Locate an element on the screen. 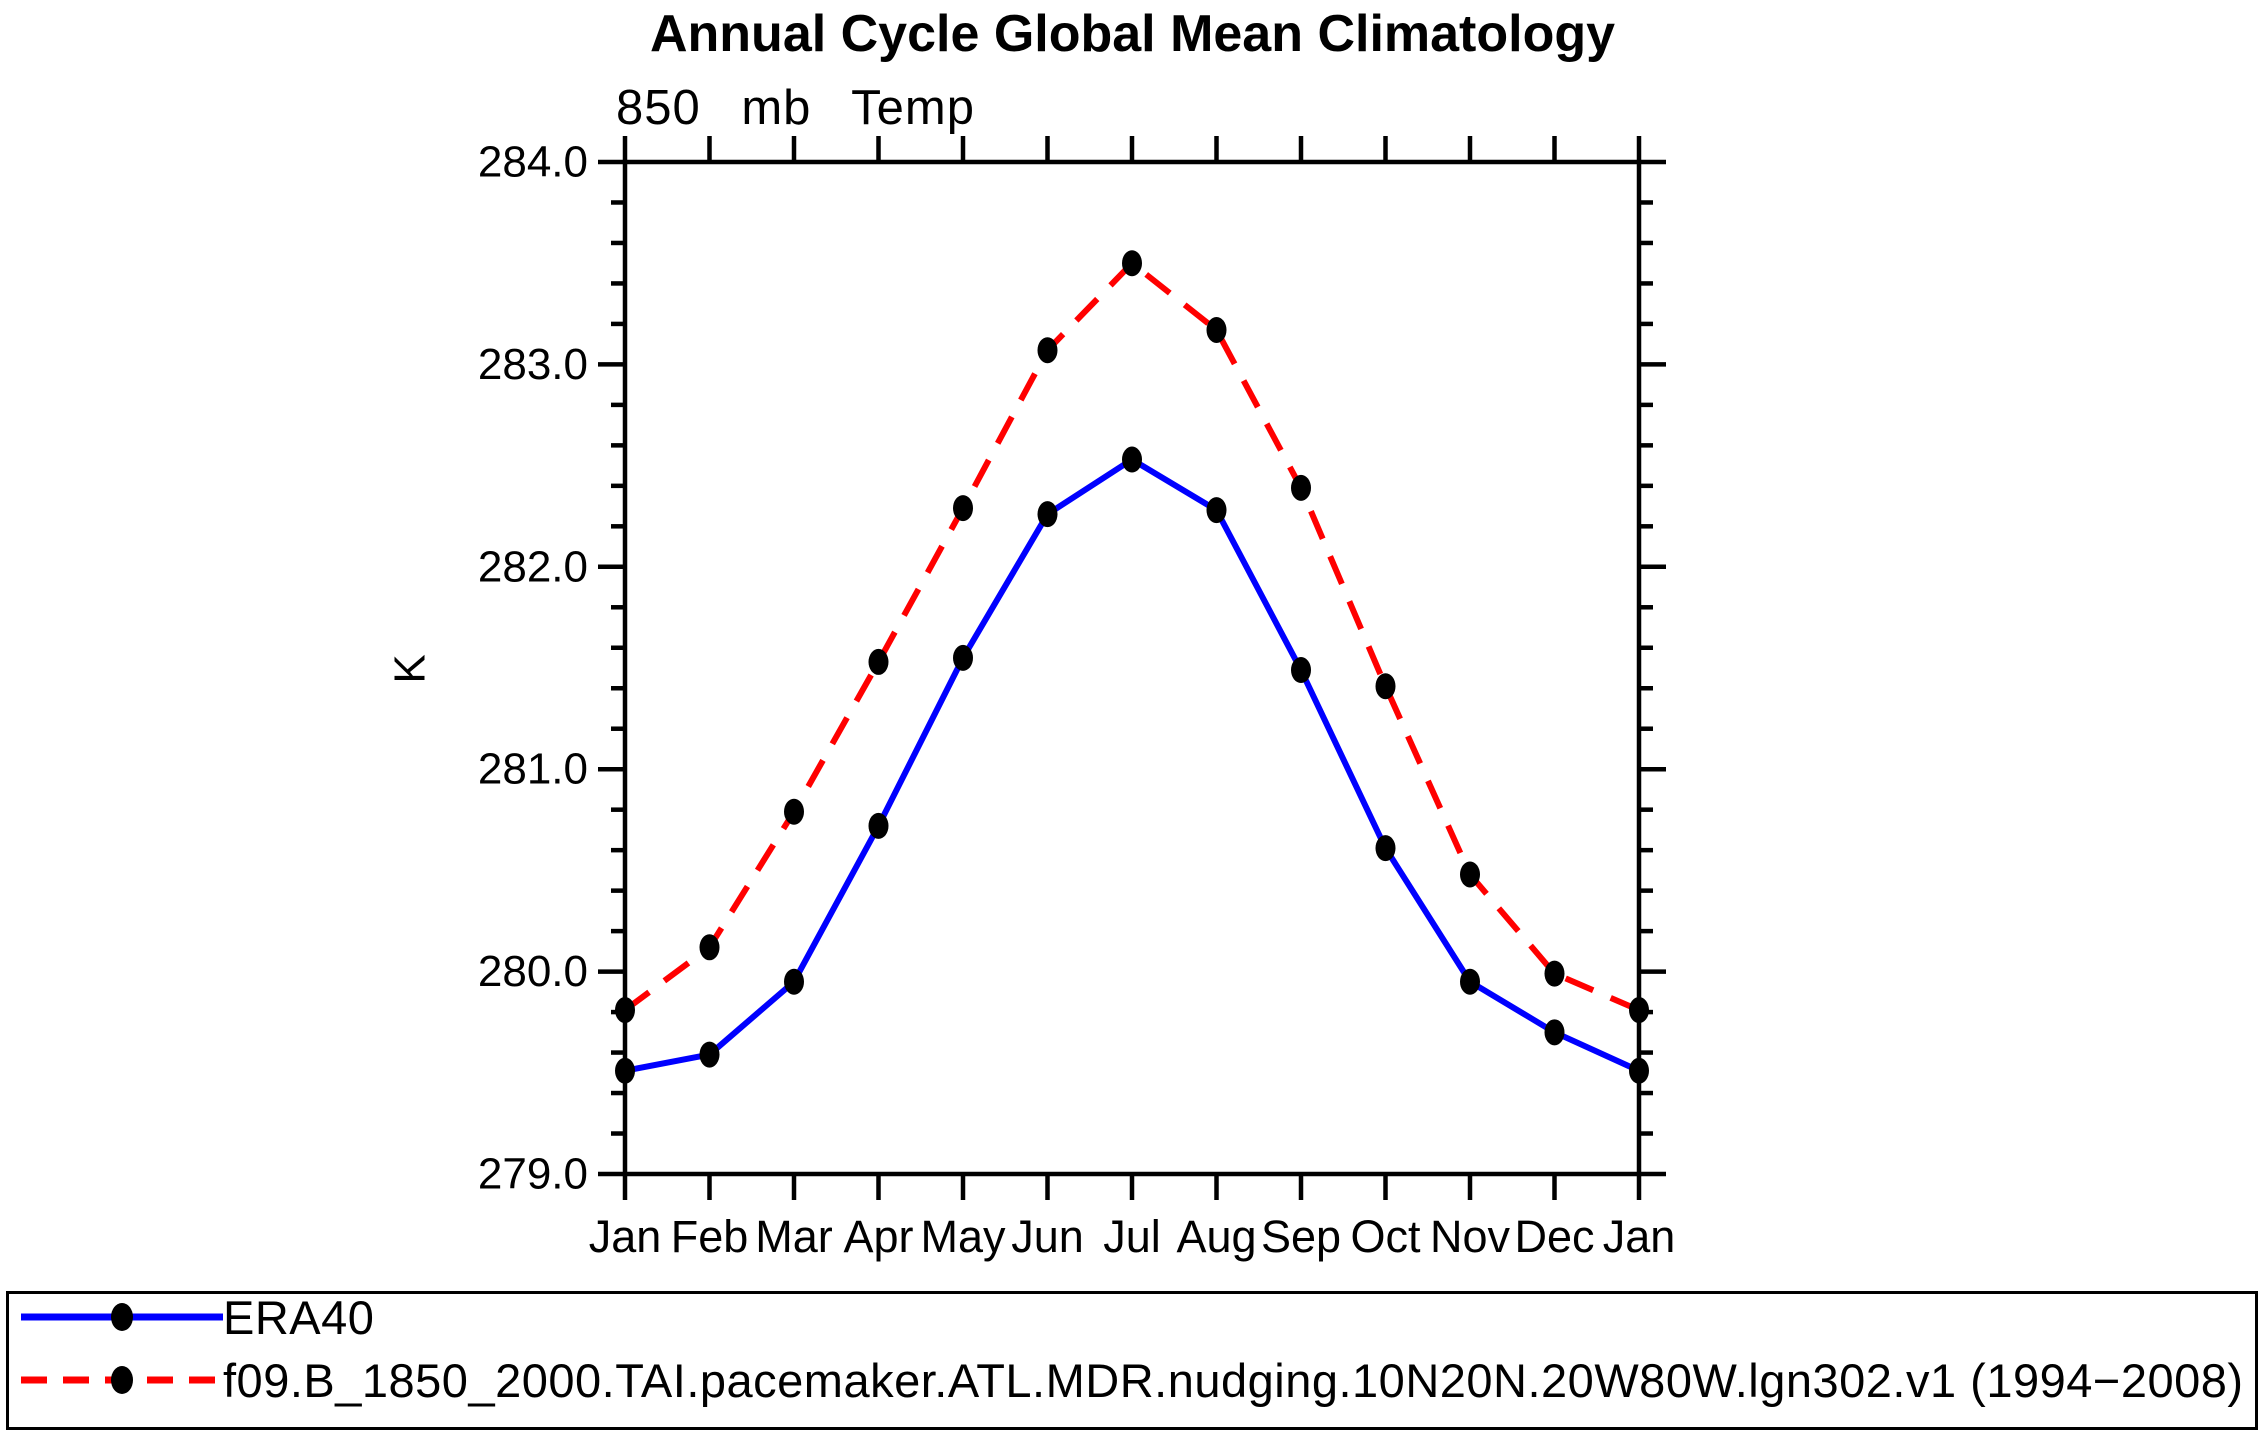 This screenshot has height=1433, width=2265. legend-label-era40: ERA40 is located at coordinates (299, 1317).